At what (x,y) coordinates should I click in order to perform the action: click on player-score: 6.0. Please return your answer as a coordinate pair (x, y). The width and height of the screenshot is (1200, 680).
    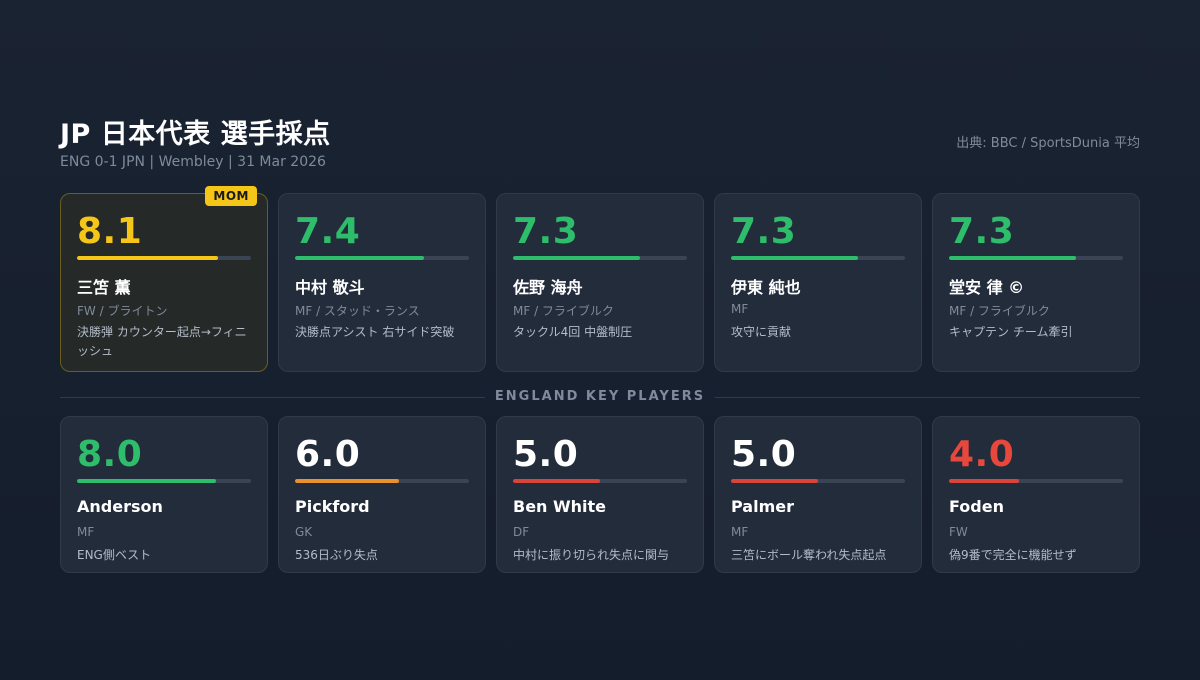
    Looking at the image, I should click on (328, 454).